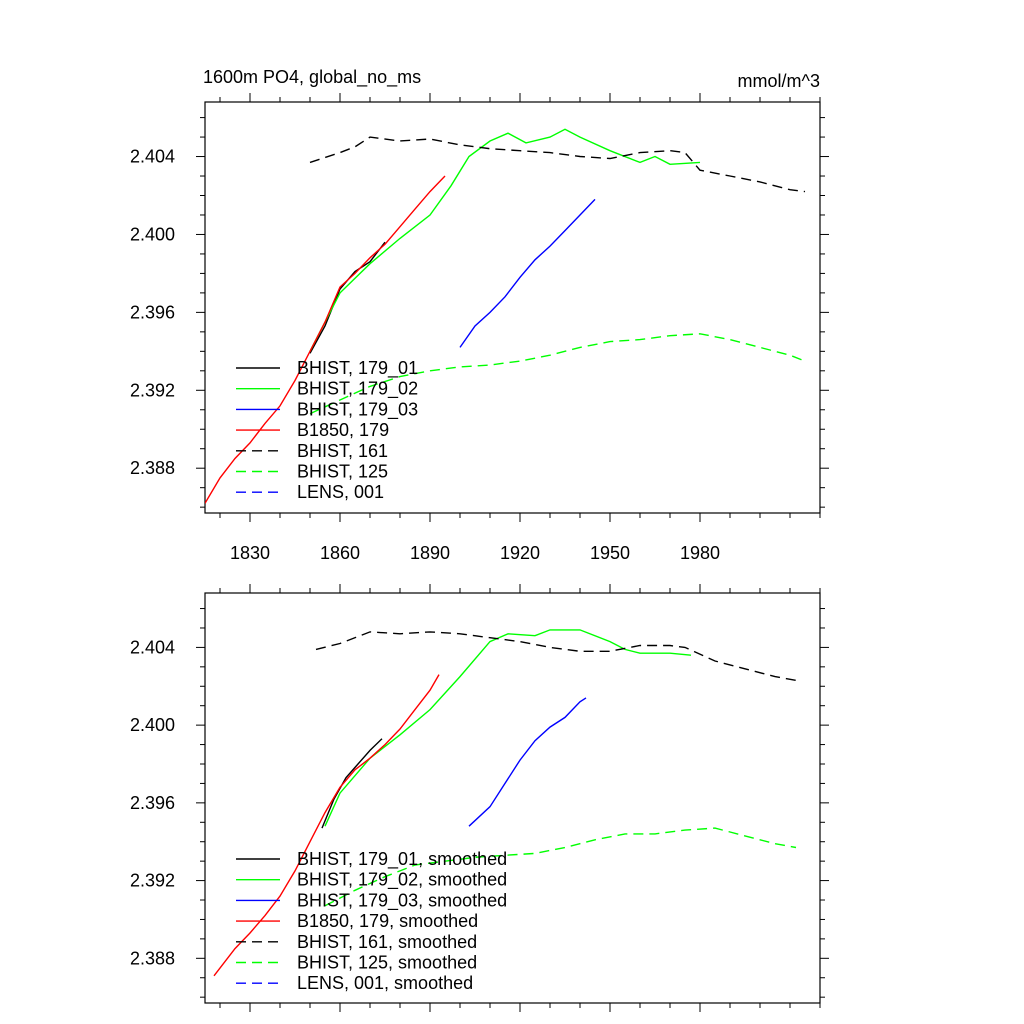 This screenshot has width=1024, height=1024. What do you see at coordinates (556, 656) in the screenshot?
I see `series-line-bhist-161-smoothed` at bounding box center [556, 656].